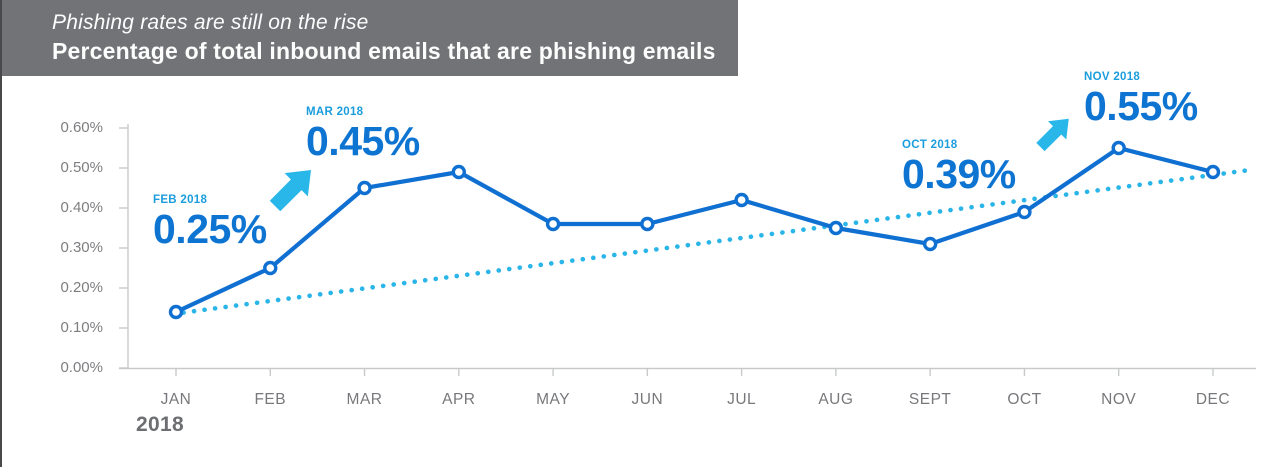 The image size is (1265, 467). Describe the element at coordinates (270, 399) in the screenshot. I see `x-tick-label-feb: FEB` at that location.